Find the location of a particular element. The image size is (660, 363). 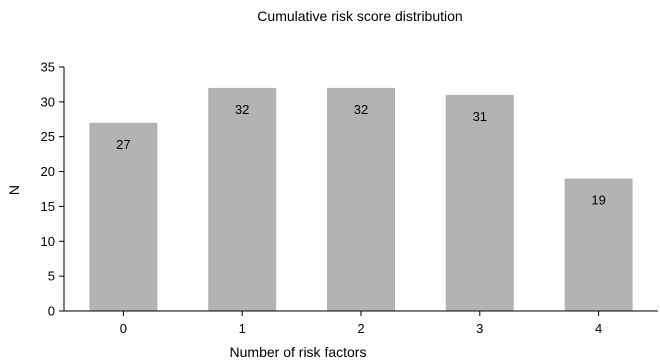

bar-data-label: 27 is located at coordinates (123, 144).